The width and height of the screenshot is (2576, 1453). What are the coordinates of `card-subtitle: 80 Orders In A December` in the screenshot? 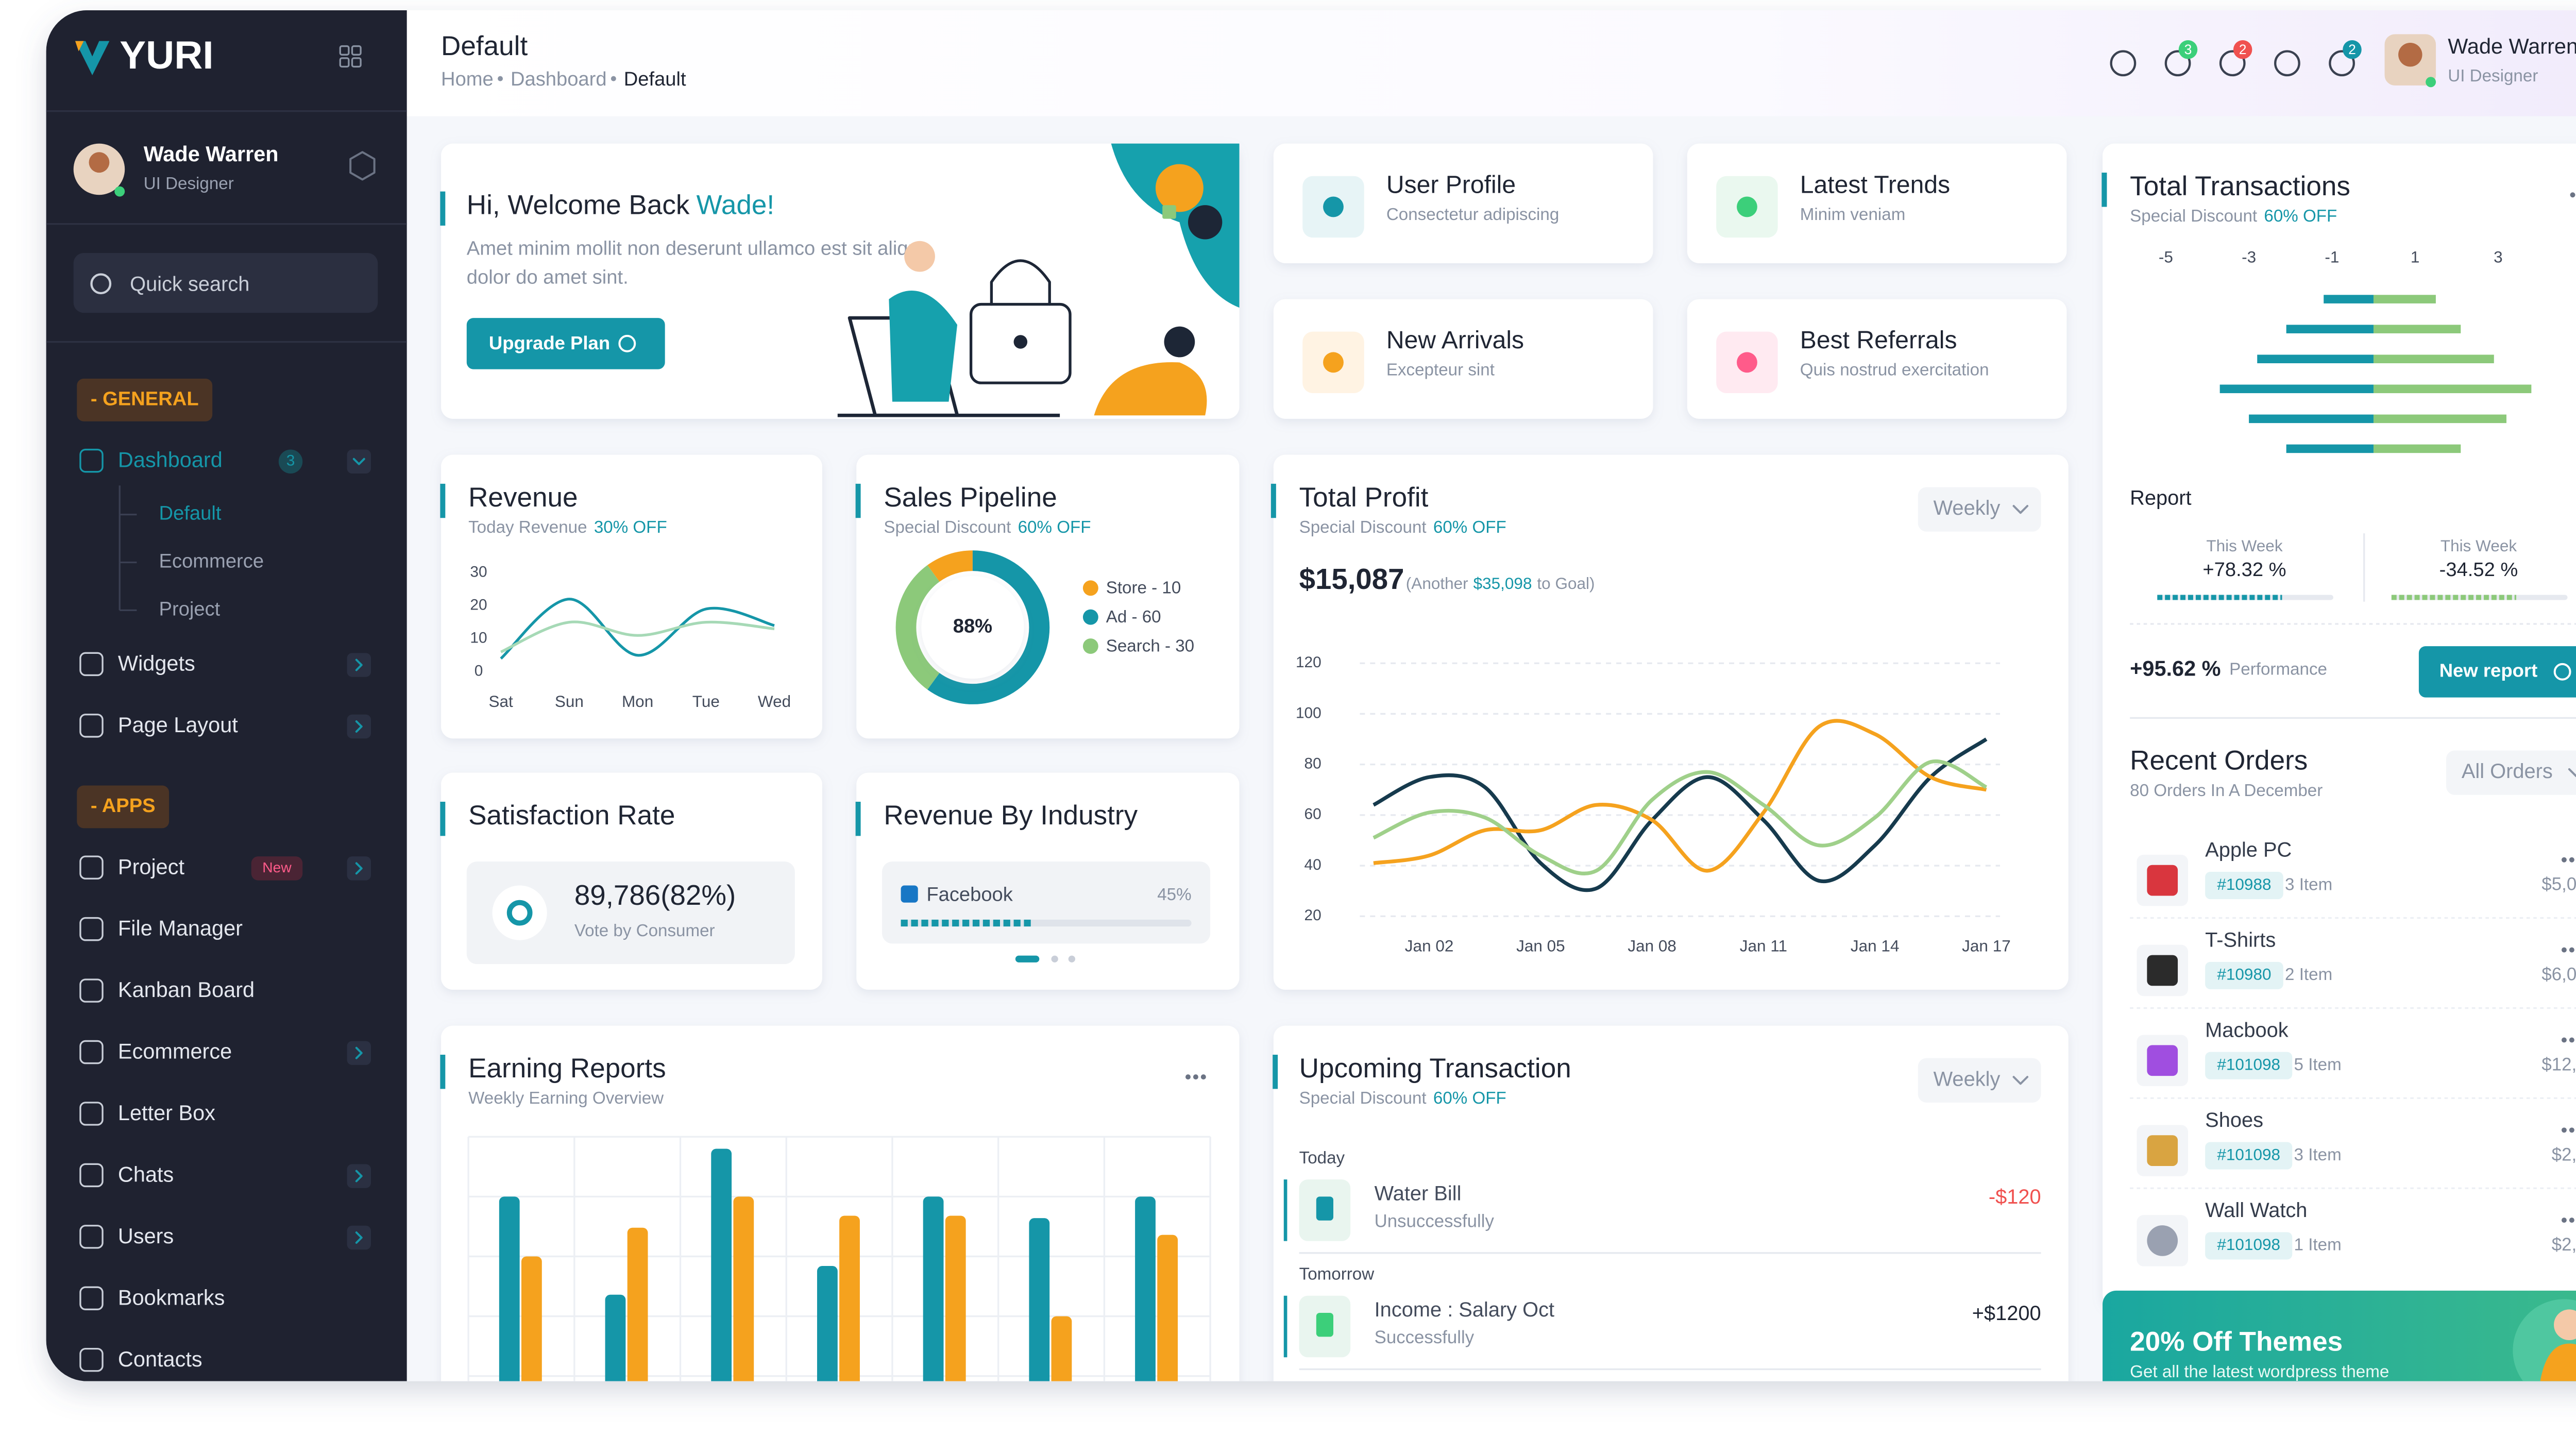 It's located at (2226, 791).